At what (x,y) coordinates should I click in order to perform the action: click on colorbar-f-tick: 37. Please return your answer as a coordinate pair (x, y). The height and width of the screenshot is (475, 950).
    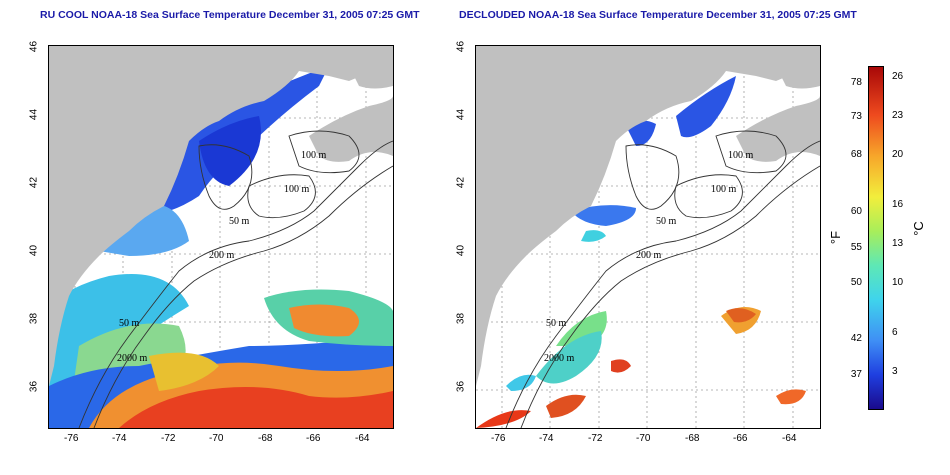
    Looking at the image, I should click on (856, 374).